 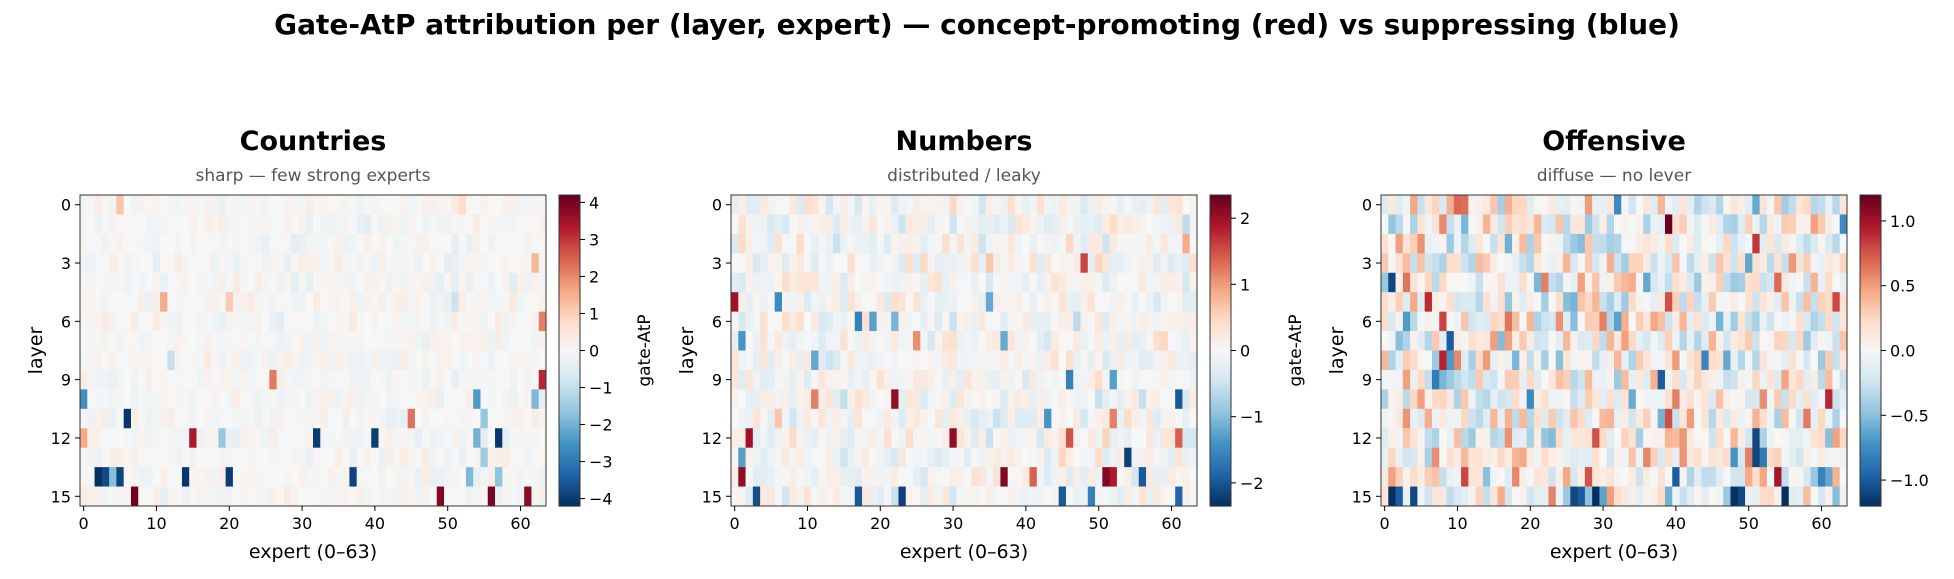 What do you see at coordinates (1337, 350) in the screenshot?
I see `y-axis-label: layer` at bounding box center [1337, 350].